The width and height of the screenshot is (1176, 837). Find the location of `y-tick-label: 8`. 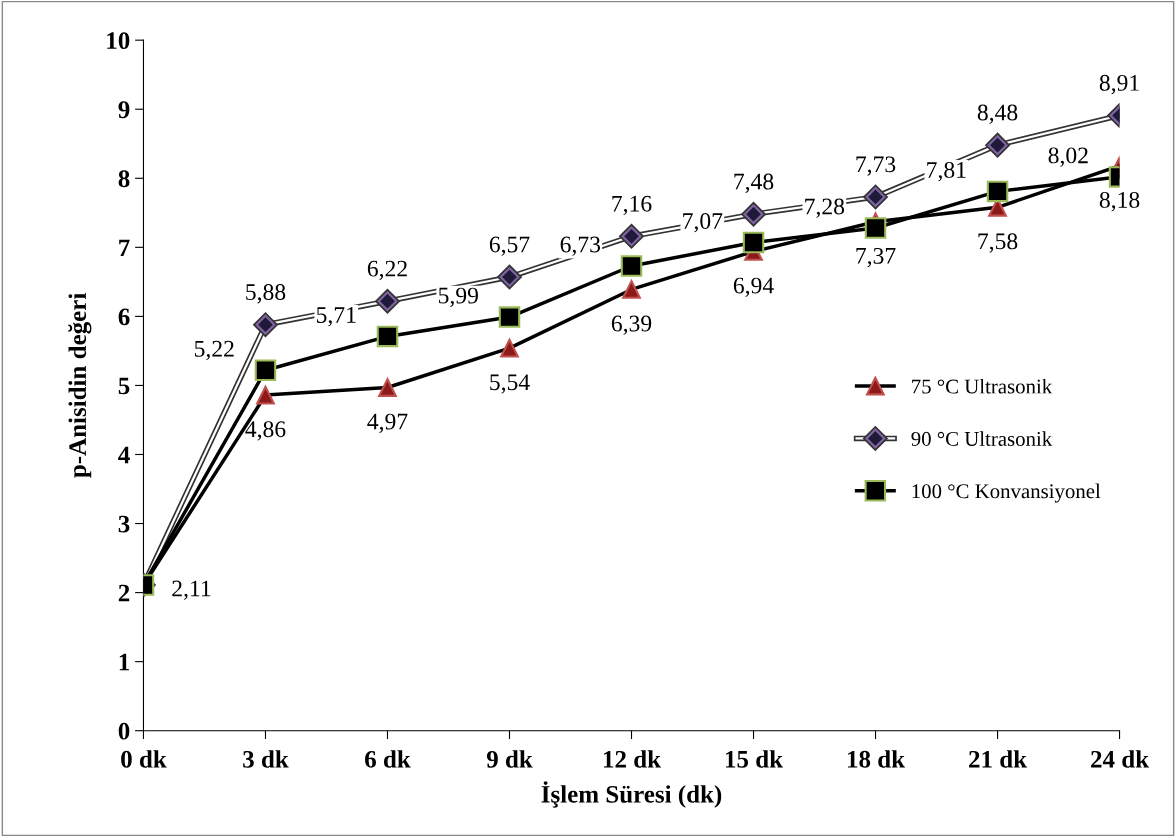

y-tick-label: 8 is located at coordinates (124, 179).